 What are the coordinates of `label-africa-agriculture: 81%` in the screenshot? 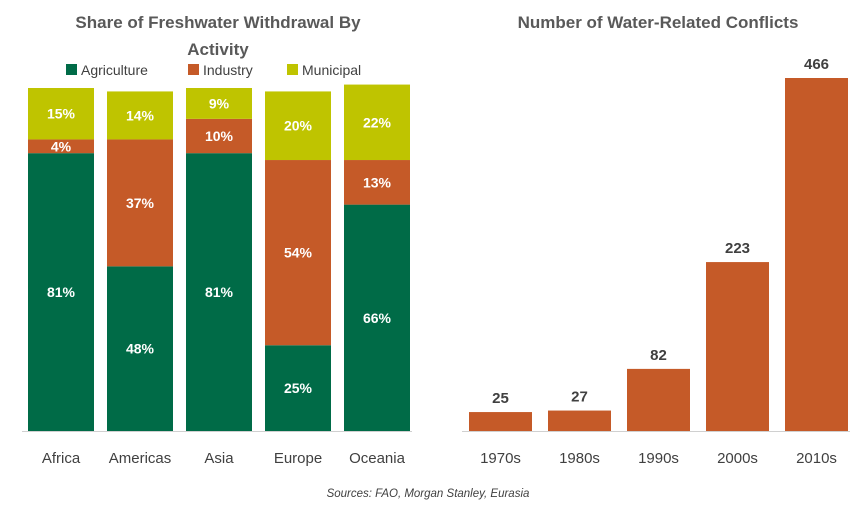 It's located at (61, 292).